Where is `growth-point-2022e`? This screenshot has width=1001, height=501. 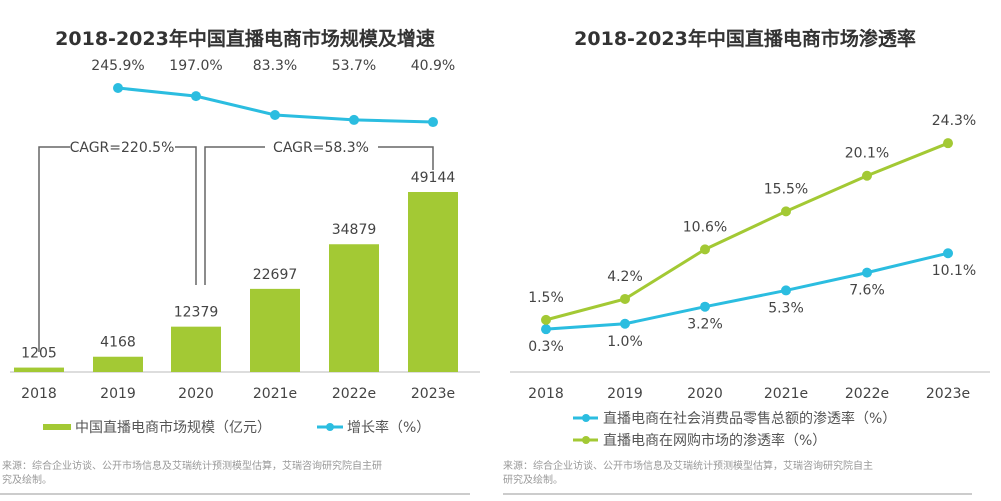 growth-point-2022e is located at coordinates (354, 119).